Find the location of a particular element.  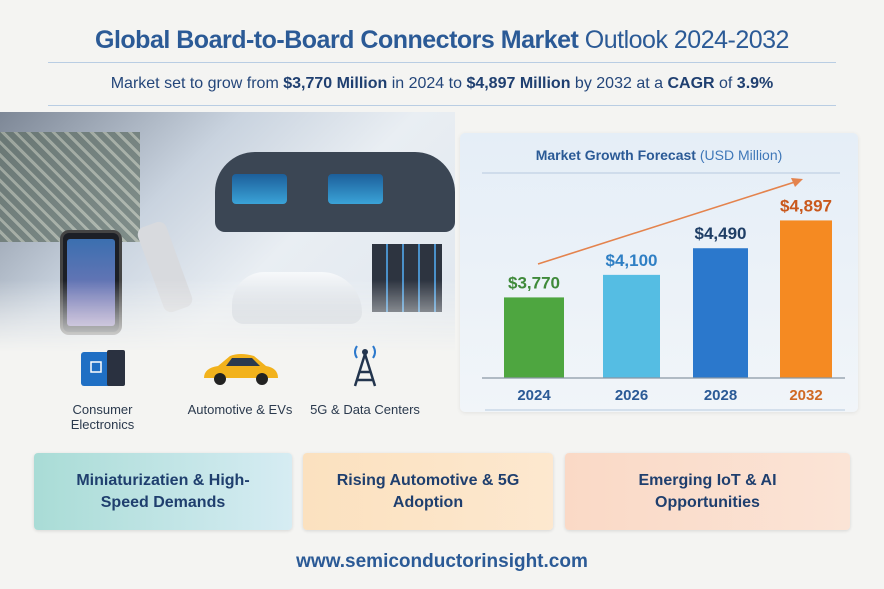

segment-5g-data-centers: 5G & Data Centers is located at coordinates (365, 378).